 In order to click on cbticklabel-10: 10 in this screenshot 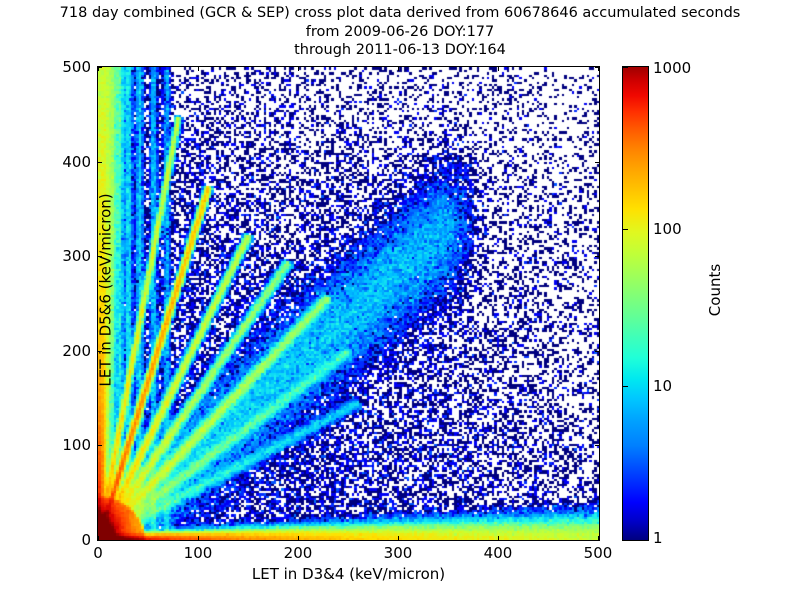, I will do `click(663, 386)`.